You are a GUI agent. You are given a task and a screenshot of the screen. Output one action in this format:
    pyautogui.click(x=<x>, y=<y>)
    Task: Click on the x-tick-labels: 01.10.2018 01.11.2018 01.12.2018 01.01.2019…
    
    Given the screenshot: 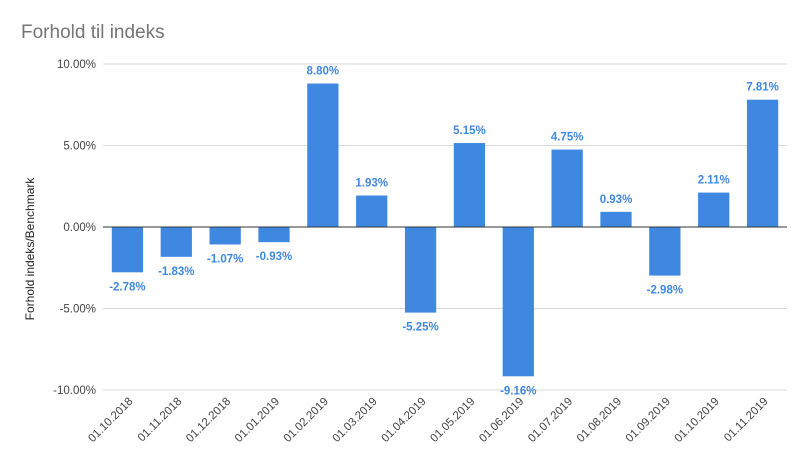 What is the action you would take?
    pyautogui.click(x=428, y=420)
    